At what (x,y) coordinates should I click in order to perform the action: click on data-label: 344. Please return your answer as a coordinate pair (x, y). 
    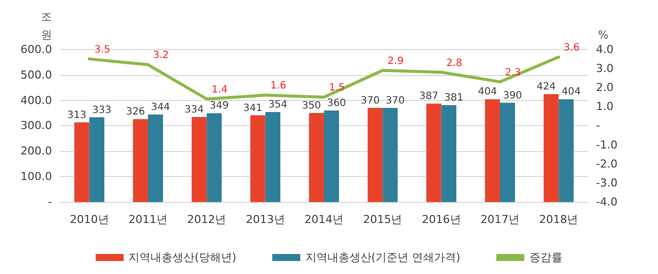
    Looking at the image, I should click on (160, 108).